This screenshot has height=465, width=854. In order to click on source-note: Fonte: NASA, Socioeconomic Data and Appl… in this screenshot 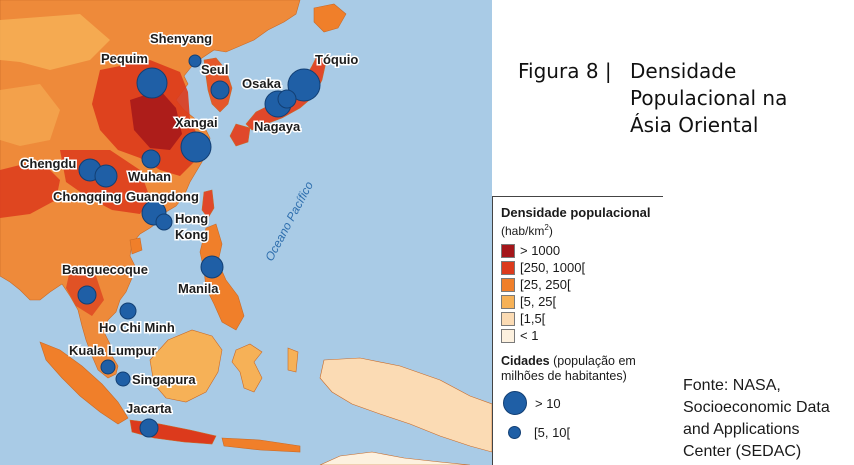, I will do `click(756, 419)`.